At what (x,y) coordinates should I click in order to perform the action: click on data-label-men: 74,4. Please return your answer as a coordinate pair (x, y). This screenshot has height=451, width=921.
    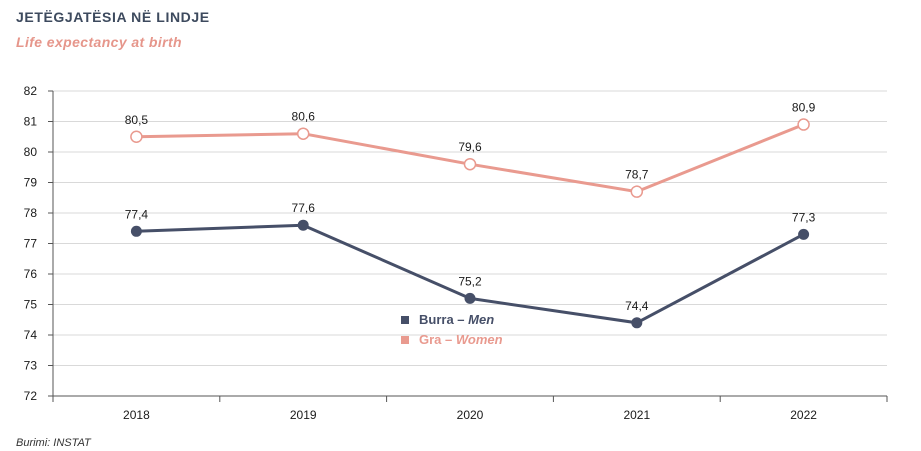
    Looking at the image, I should click on (637, 306).